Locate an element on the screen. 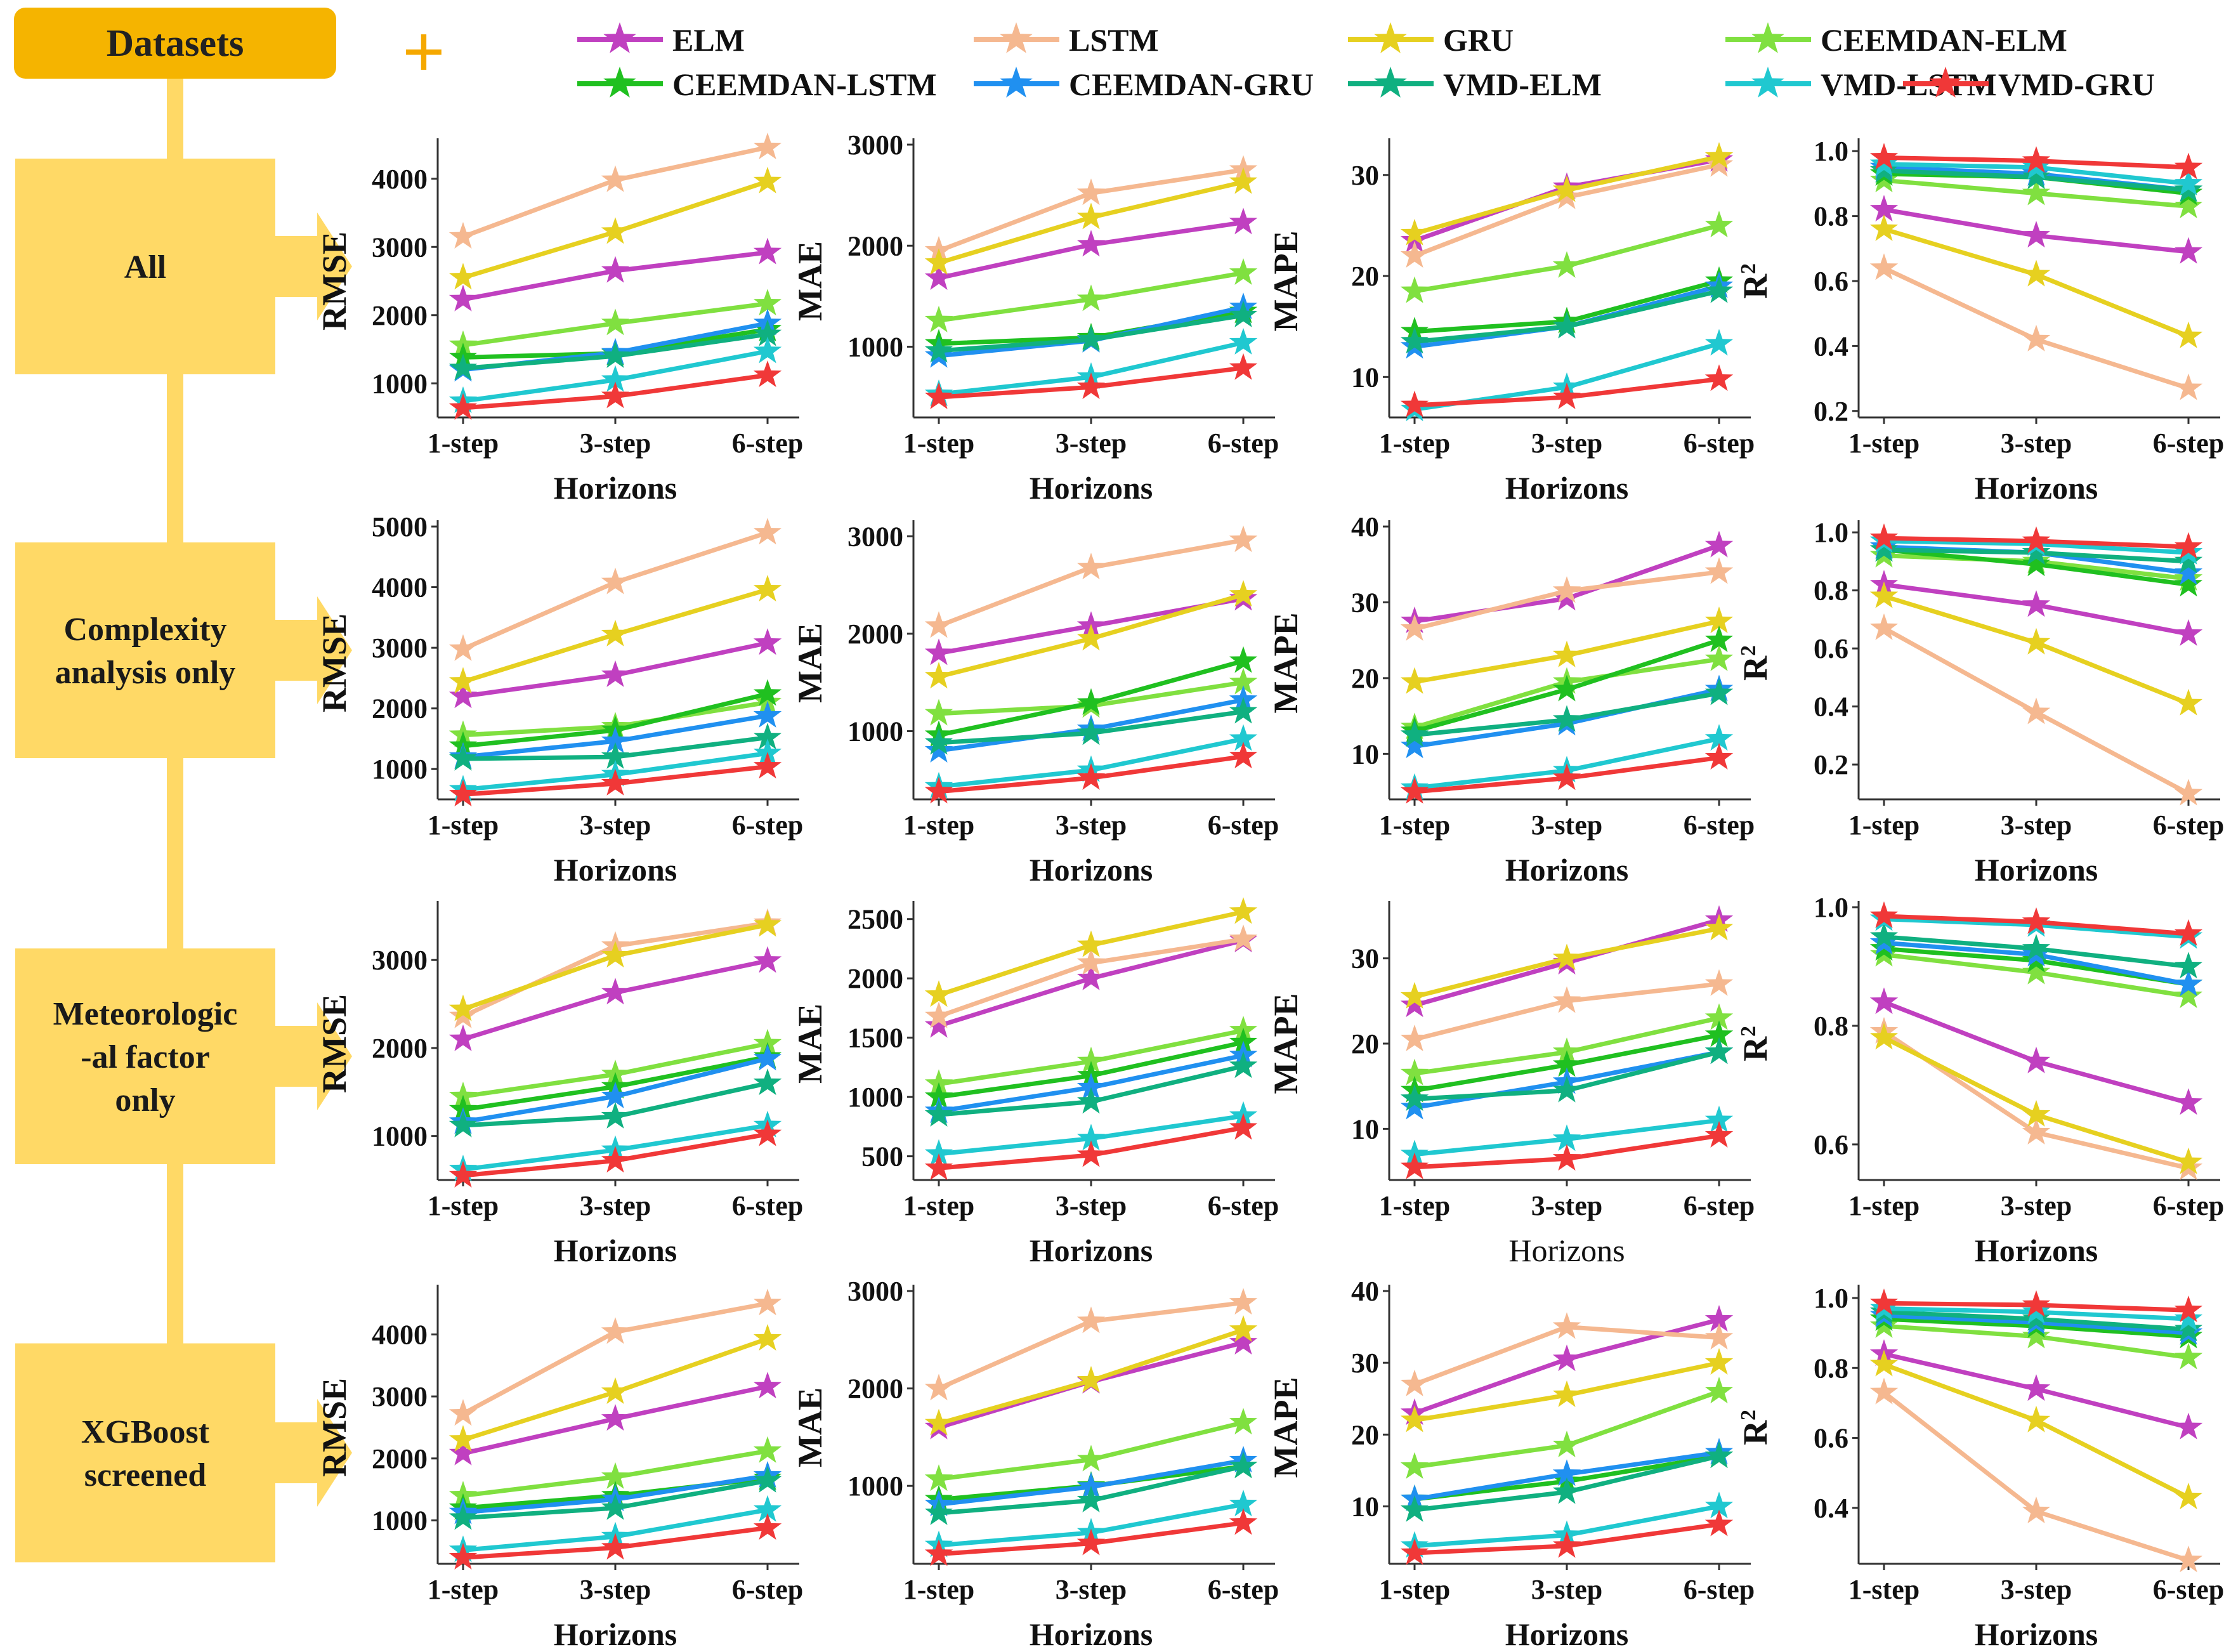  y-tick-label: 0.6 is located at coordinates (1831, 1438).